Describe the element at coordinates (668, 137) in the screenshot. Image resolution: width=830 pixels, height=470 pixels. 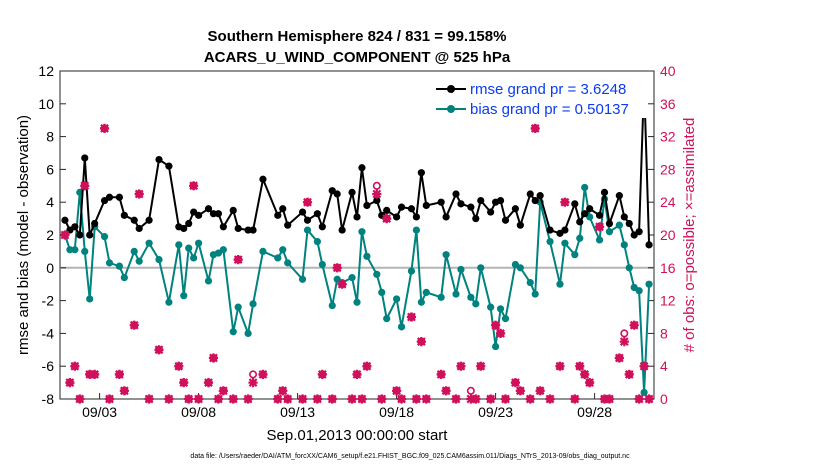
I see `y2-tick-label: 32` at that location.